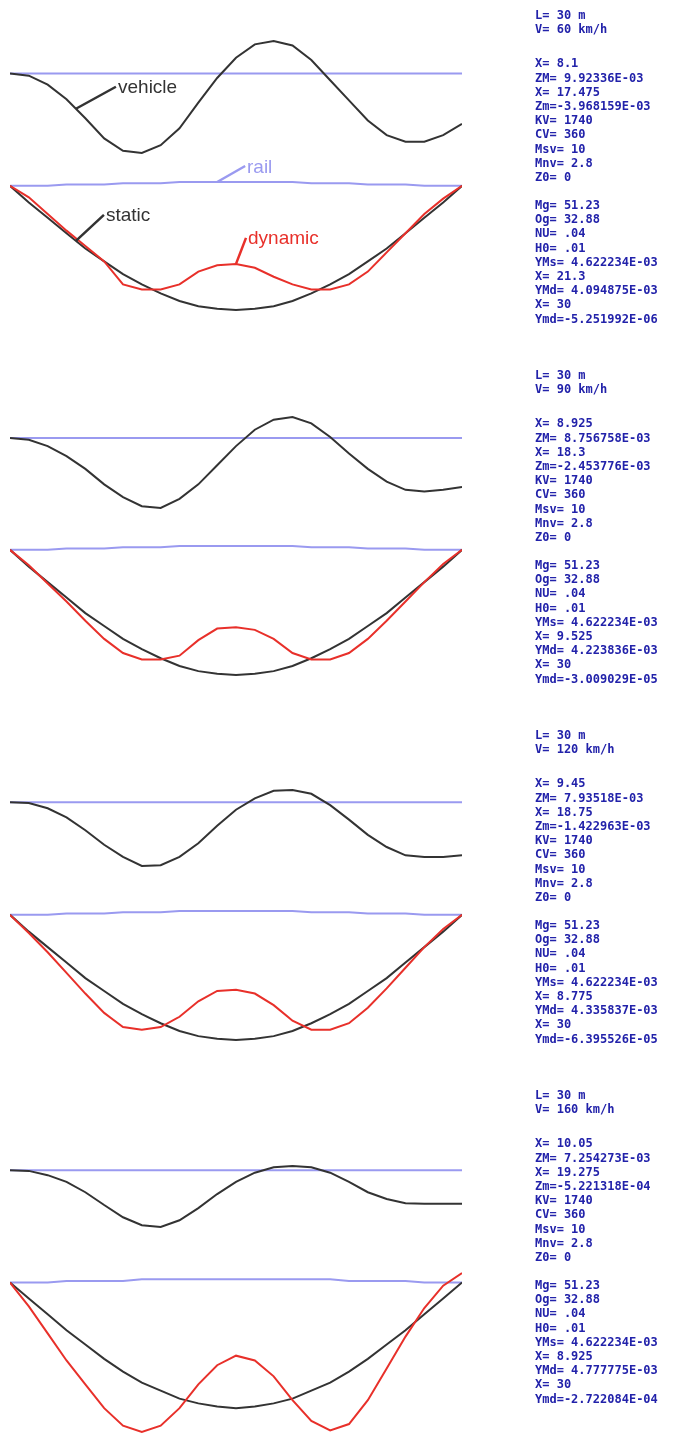  Describe the element at coordinates (575, 742) in the screenshot. I see `text: L= 30 m V= 120 km/h` at that location.